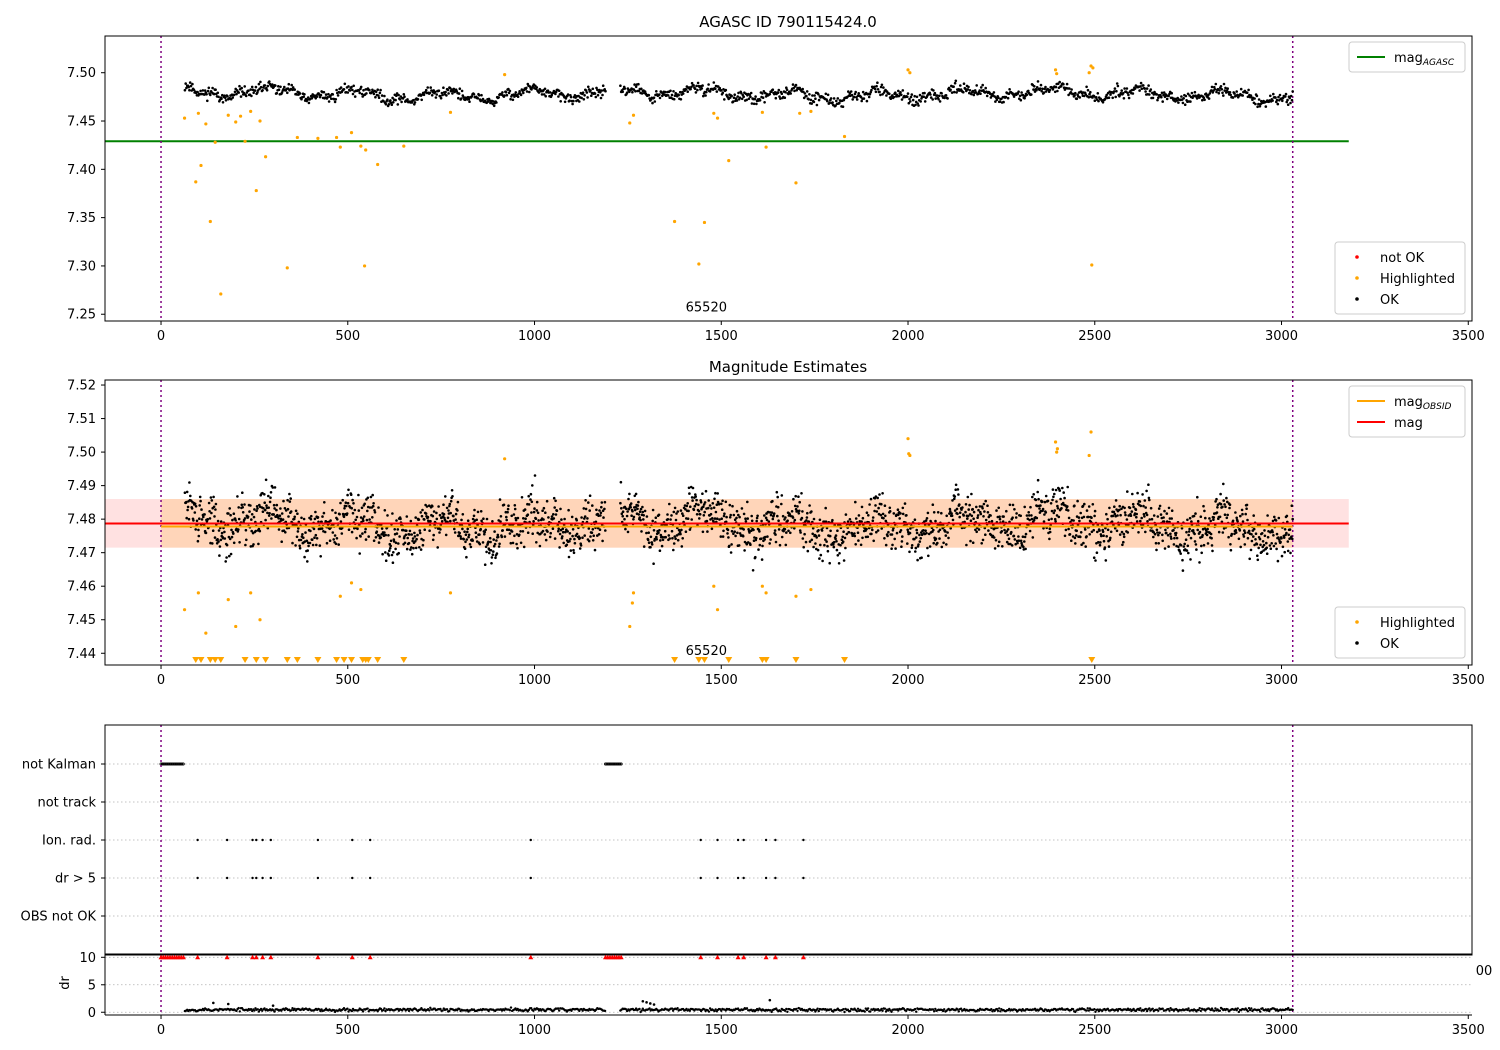 Image resolution: width=1500 pixels, height=1050 pixels. I want to click on middle-clipped-marker, so click(266, 660).